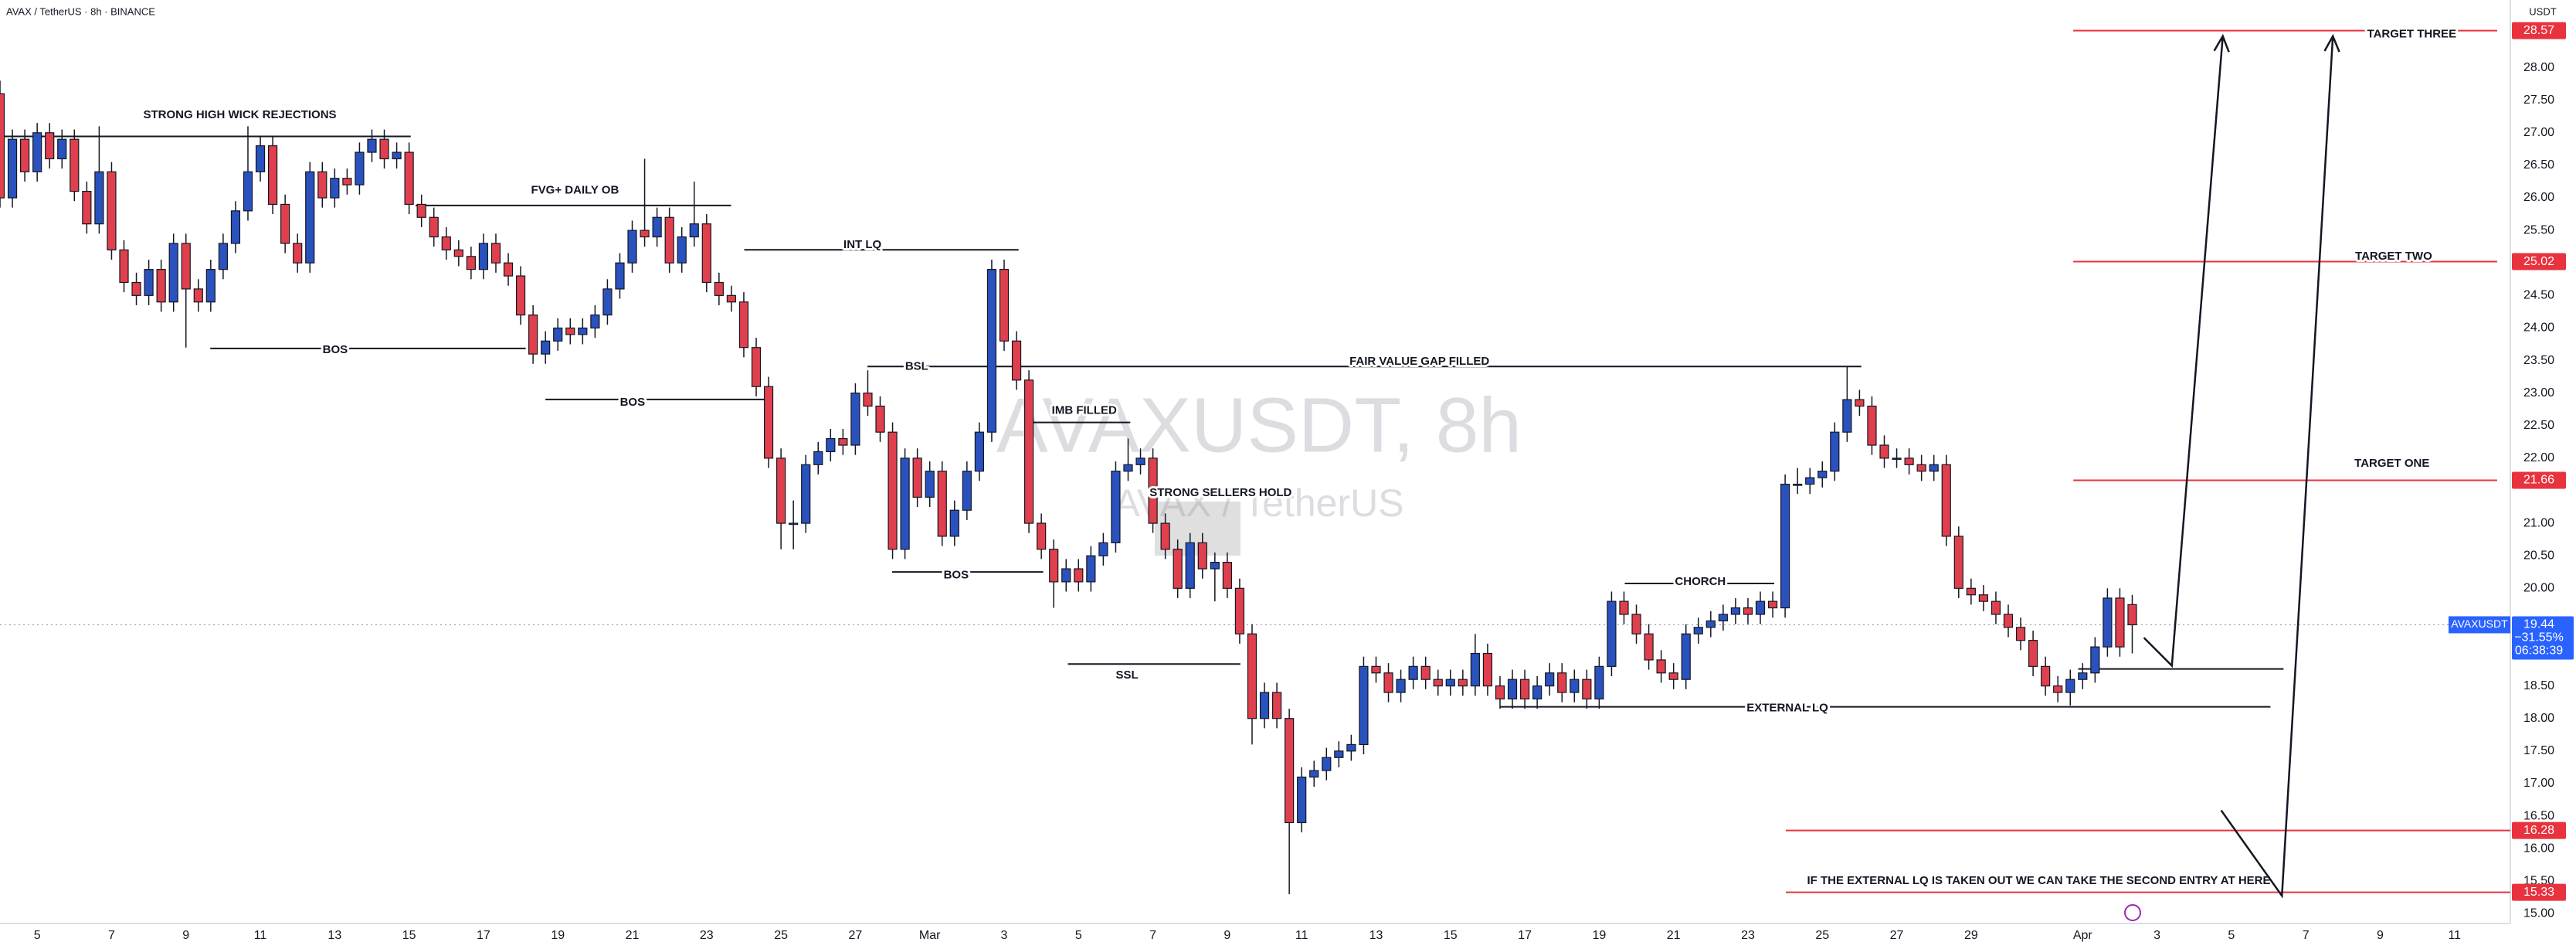 The image size is (2576, 949). Describe the element at coordinates (862, 244) in the screenshot. I see `annotation-label: INT LQ` at that location.